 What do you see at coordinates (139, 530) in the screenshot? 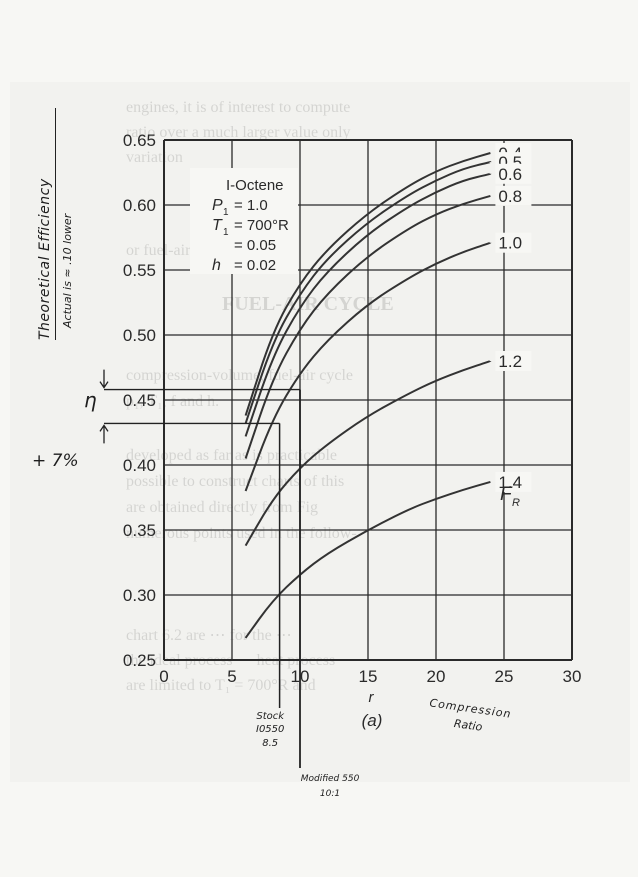
I see `y-tick-label: 0.35` at bounding box center [139, 530].